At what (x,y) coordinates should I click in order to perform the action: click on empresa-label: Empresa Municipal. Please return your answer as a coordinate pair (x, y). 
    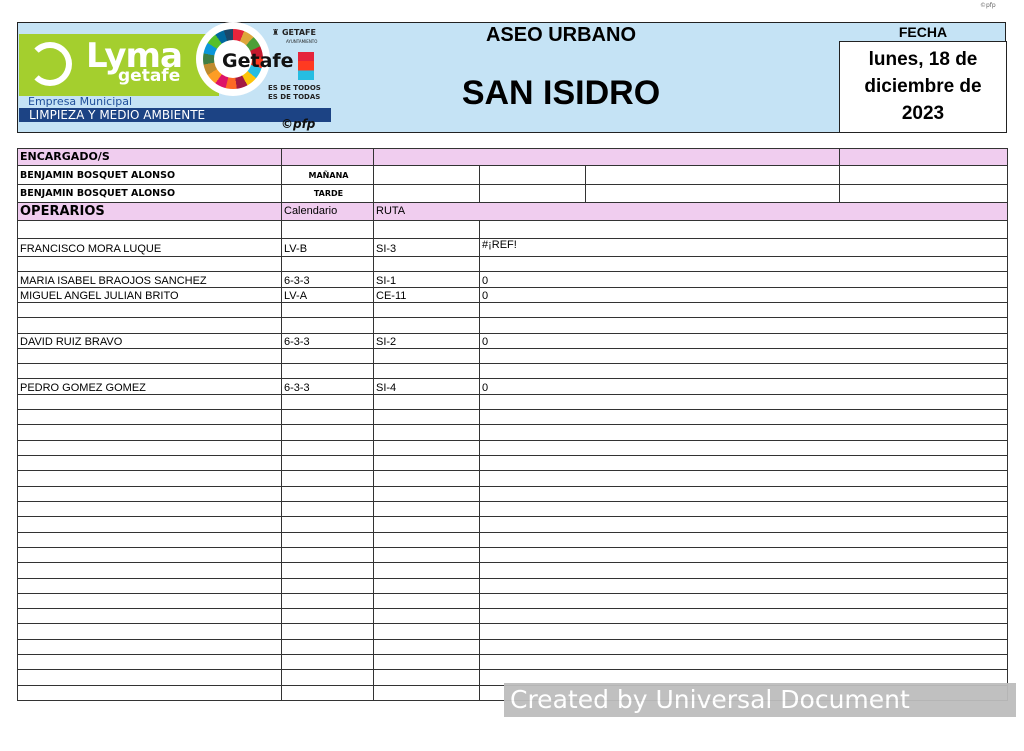
    Looking at the image, I should click on (80, 101).